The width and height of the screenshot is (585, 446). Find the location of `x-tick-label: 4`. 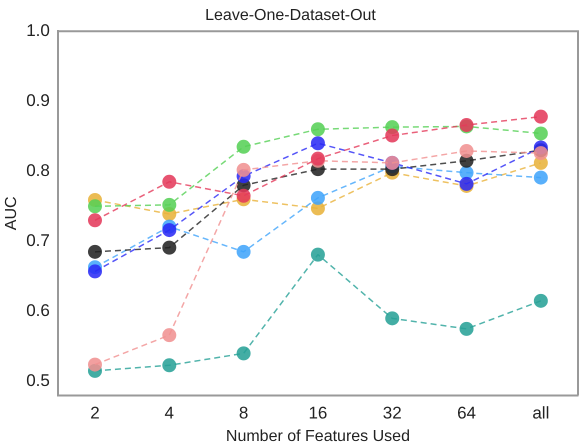

x-tick-label: 4 is located at coordinates (169, 412).